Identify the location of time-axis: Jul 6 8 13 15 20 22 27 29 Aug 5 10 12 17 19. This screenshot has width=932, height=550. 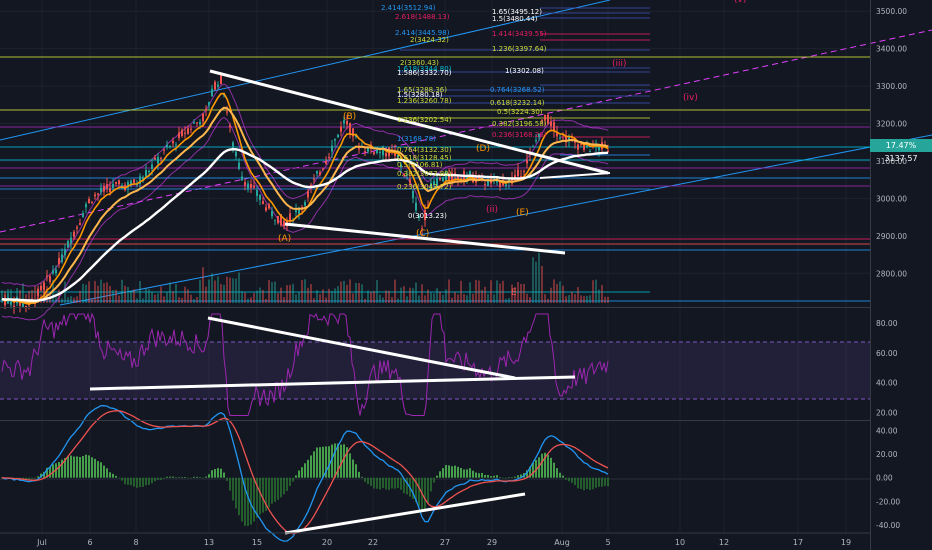
(435, 539).